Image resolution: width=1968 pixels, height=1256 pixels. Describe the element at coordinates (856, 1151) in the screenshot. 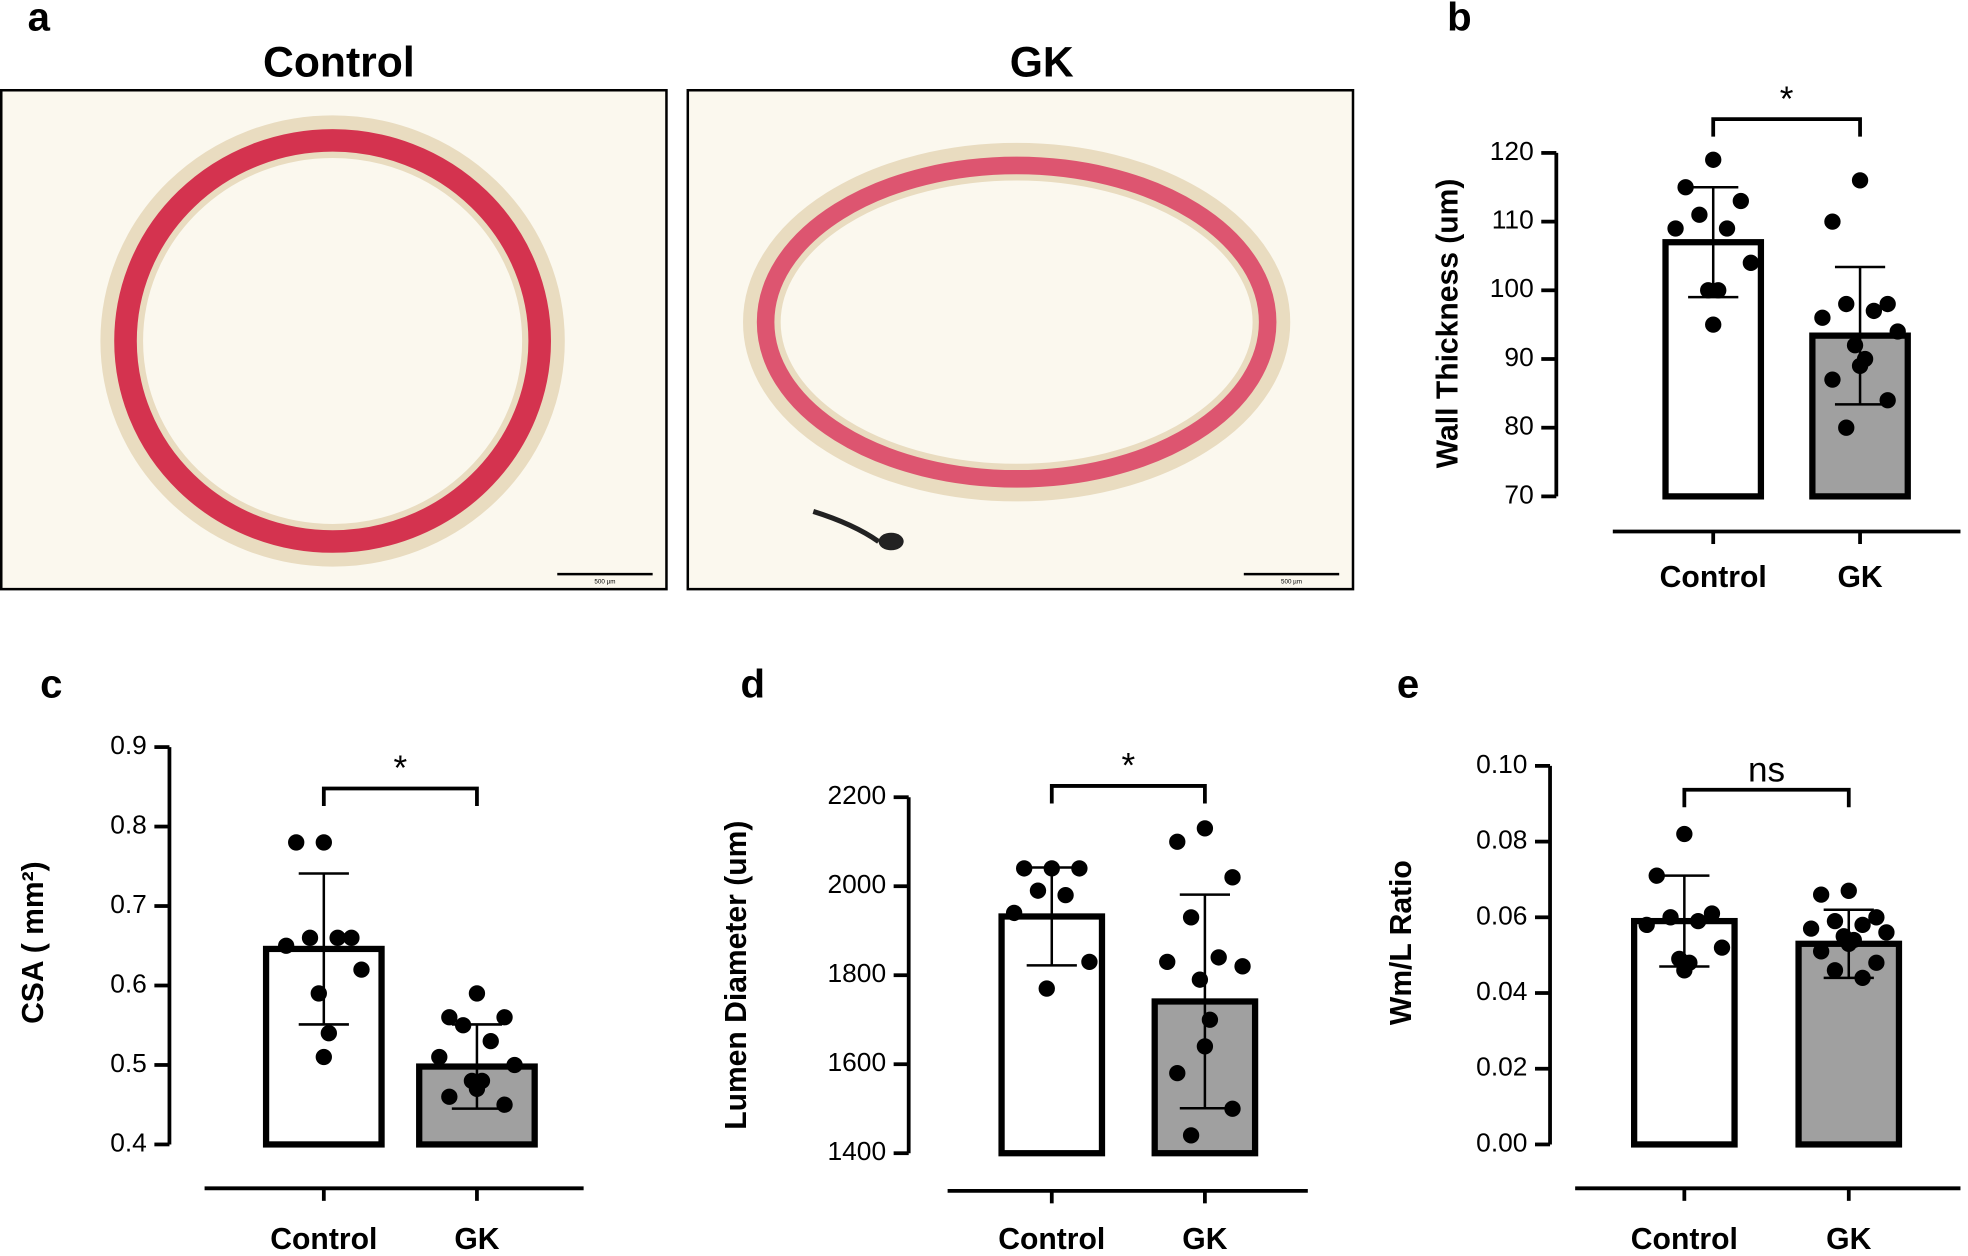

I see `y-tick-label: 1400` at that location.